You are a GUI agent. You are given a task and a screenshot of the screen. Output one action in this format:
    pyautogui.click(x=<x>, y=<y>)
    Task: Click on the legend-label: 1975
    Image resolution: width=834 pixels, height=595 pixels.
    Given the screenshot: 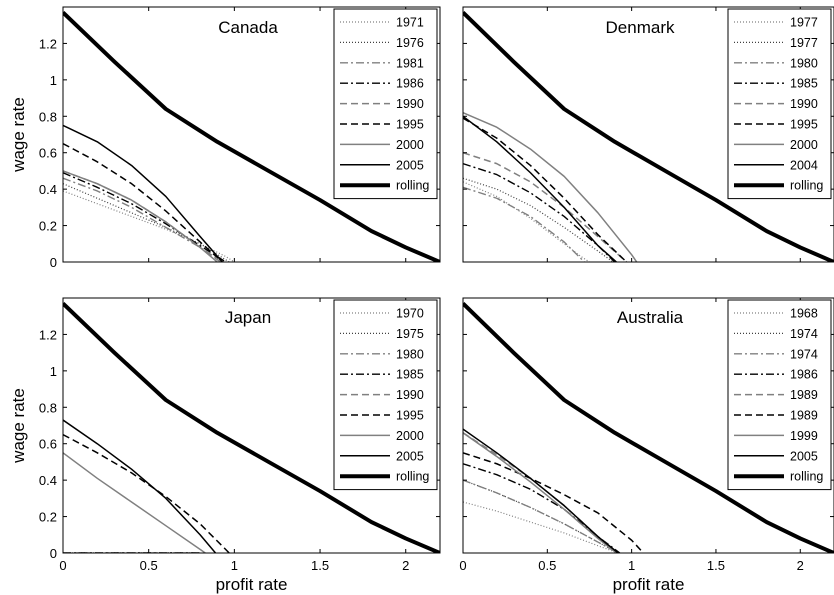 What is the action you would take?
    pyautogui.click(x=410, y=334)
    